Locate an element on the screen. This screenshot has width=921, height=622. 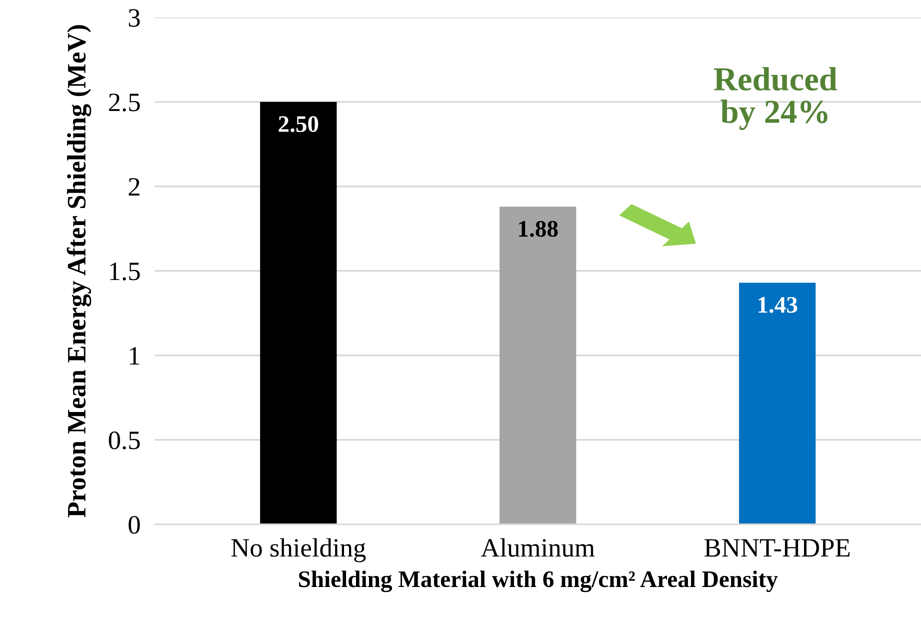
data-label: 2.50 is located at coordinates (298, 124).